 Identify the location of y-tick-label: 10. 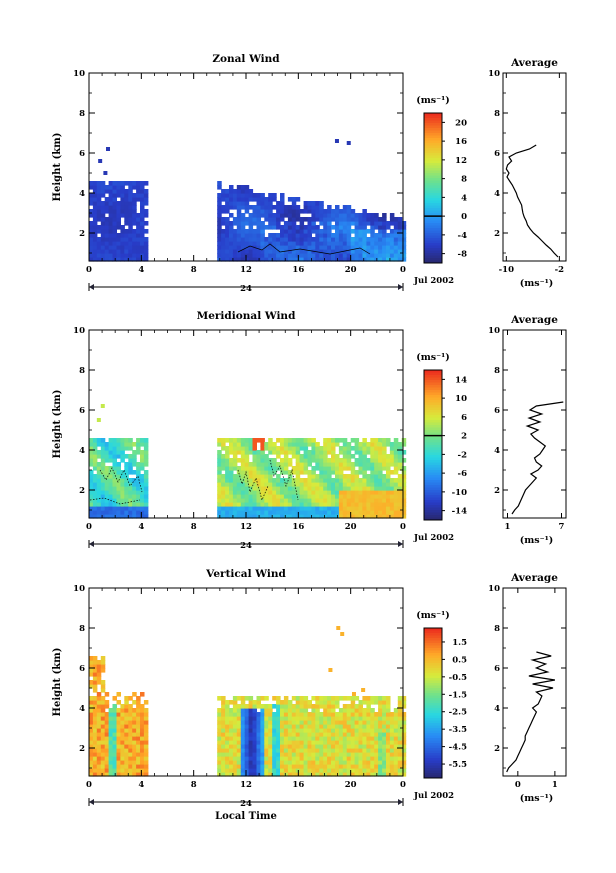
(79, 589).